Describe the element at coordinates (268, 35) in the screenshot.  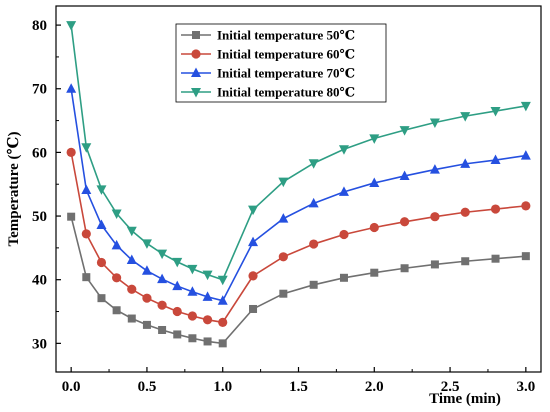
I see `legend-item: Initial temperature 50℃` at that location.